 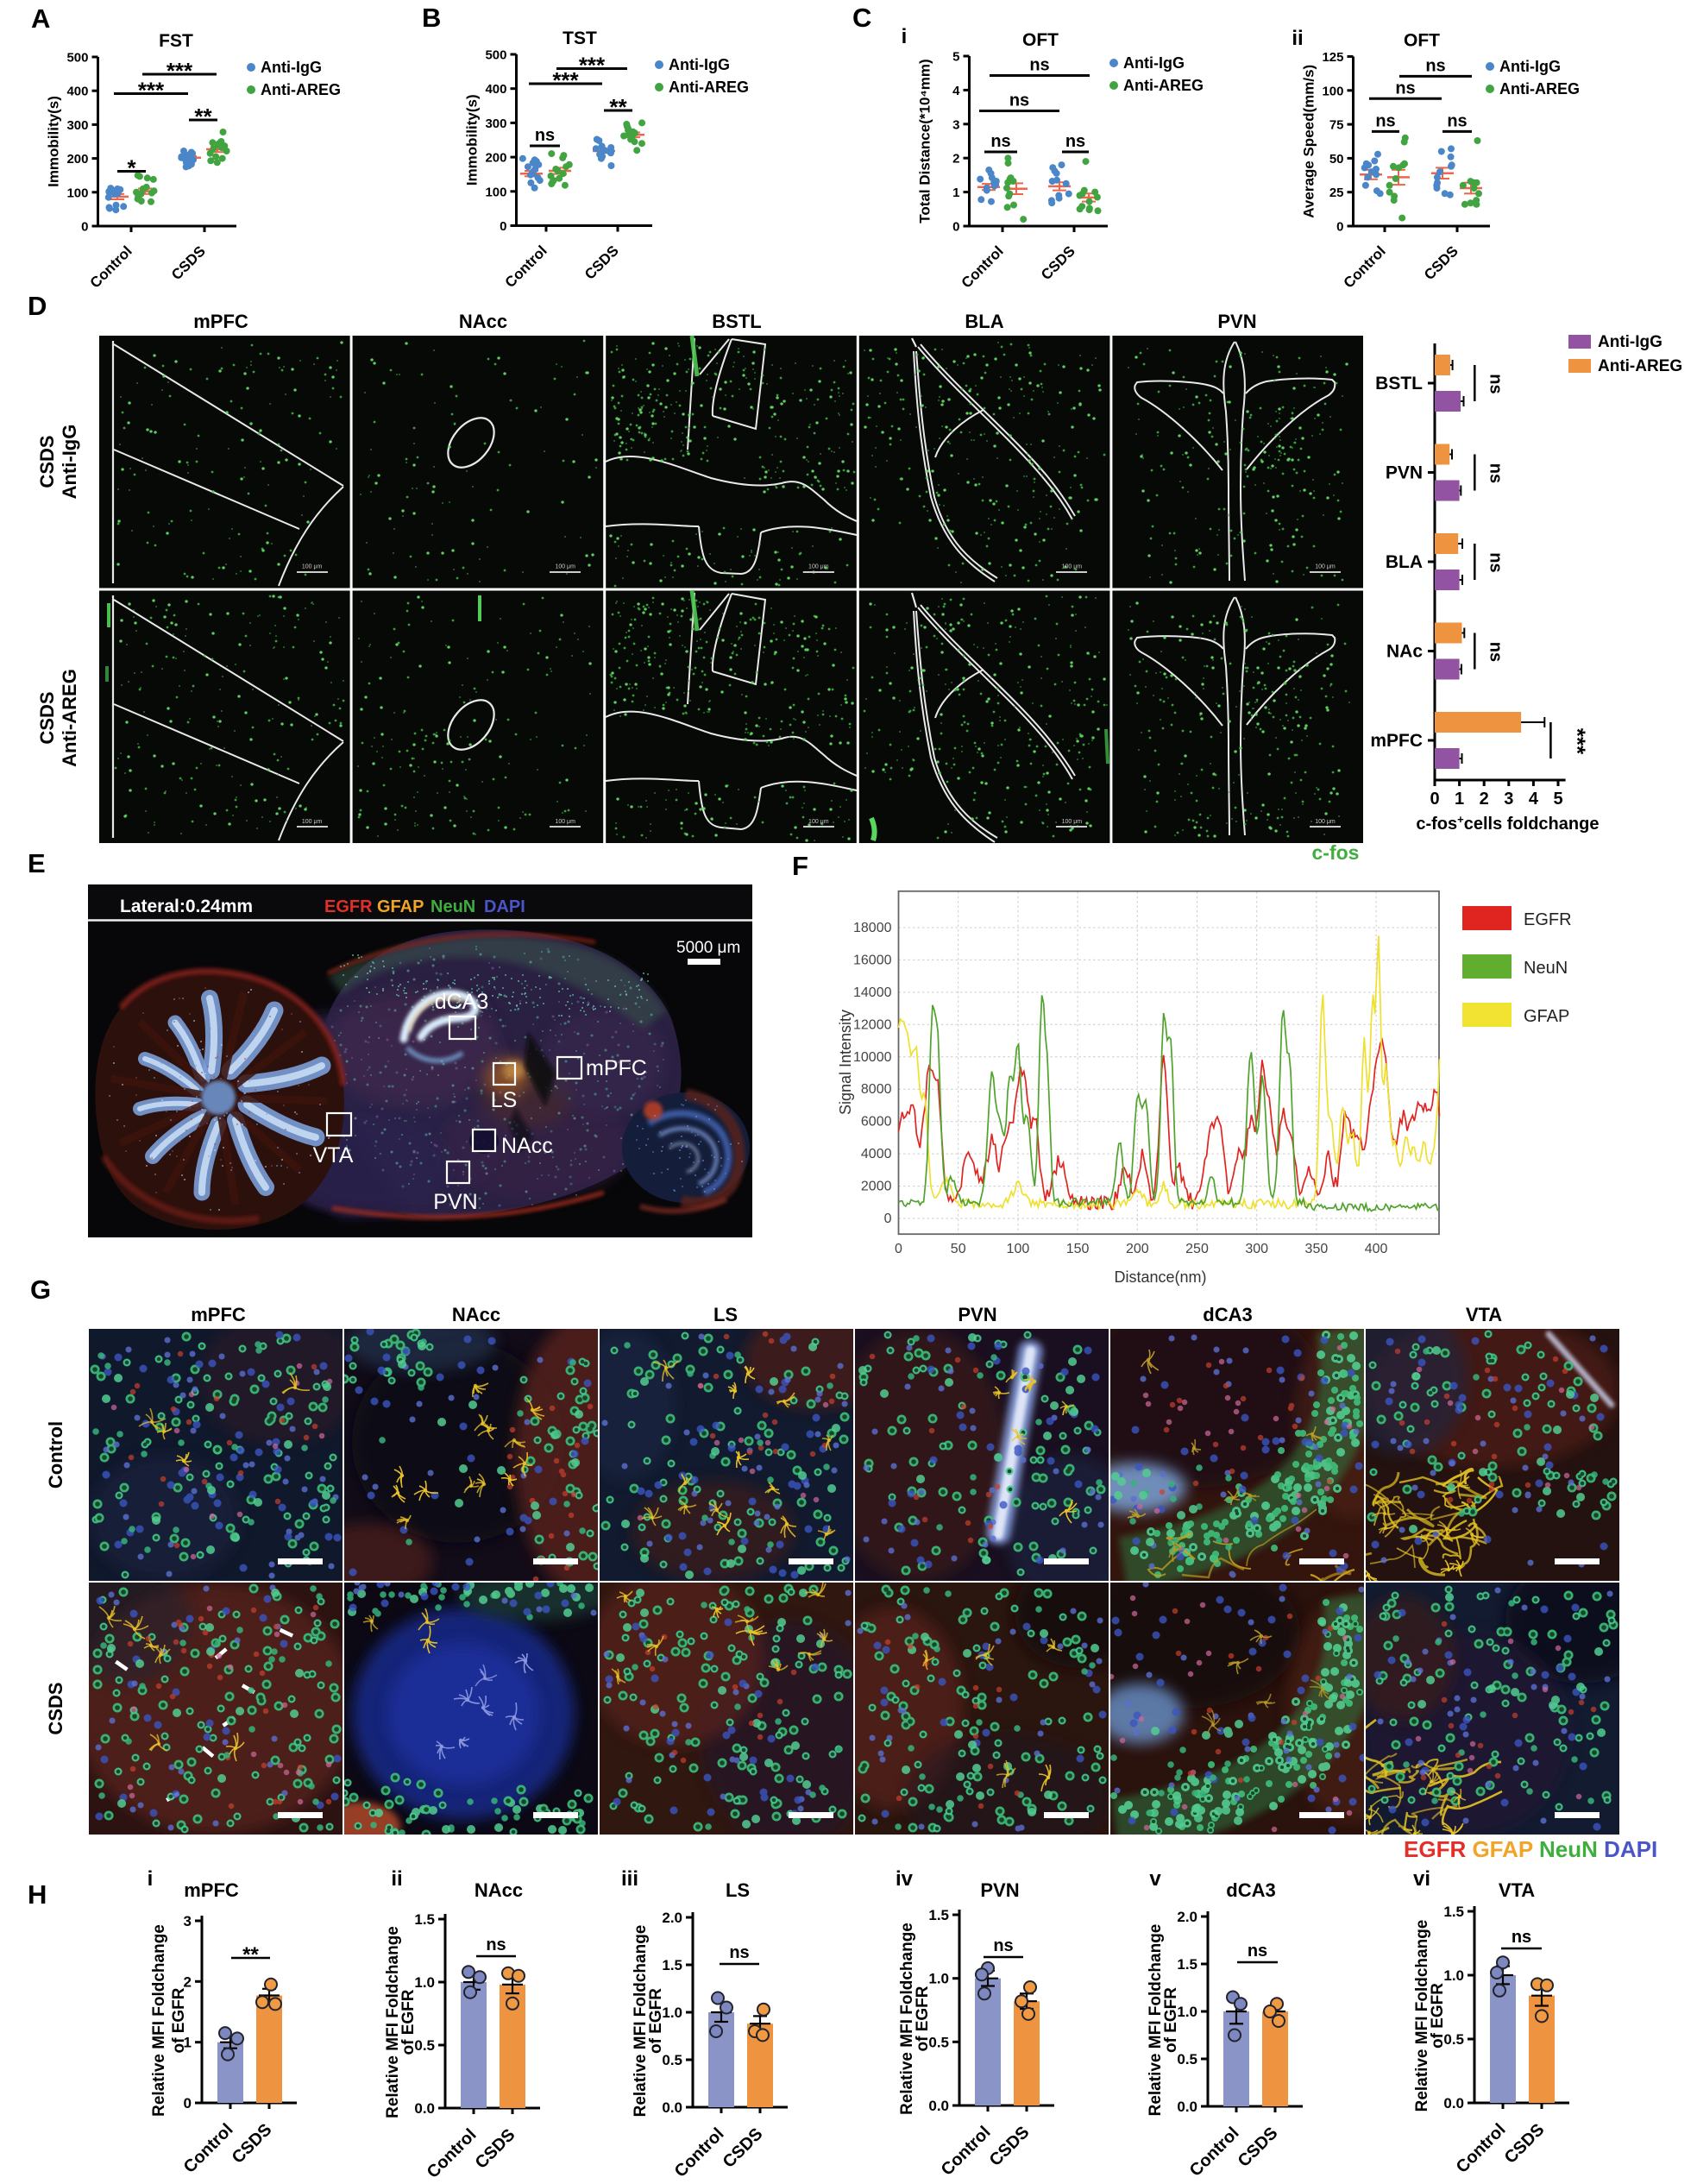 What do you see at coordinates (1336, 853) in the screenshot?
I see `svg-text: c-fos` at bounding box center [1336, 853].